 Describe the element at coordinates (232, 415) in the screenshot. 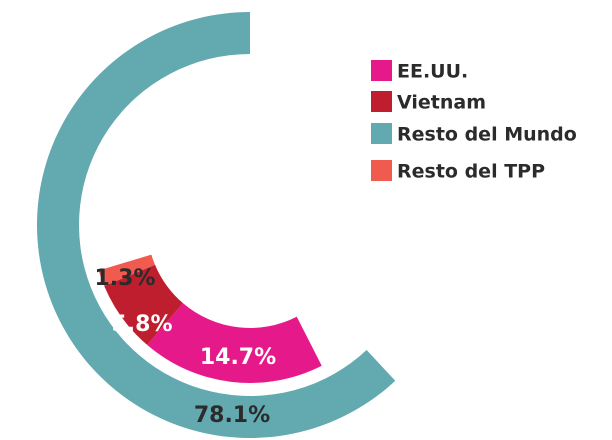

I see `value-label: 78.1%` at that location.